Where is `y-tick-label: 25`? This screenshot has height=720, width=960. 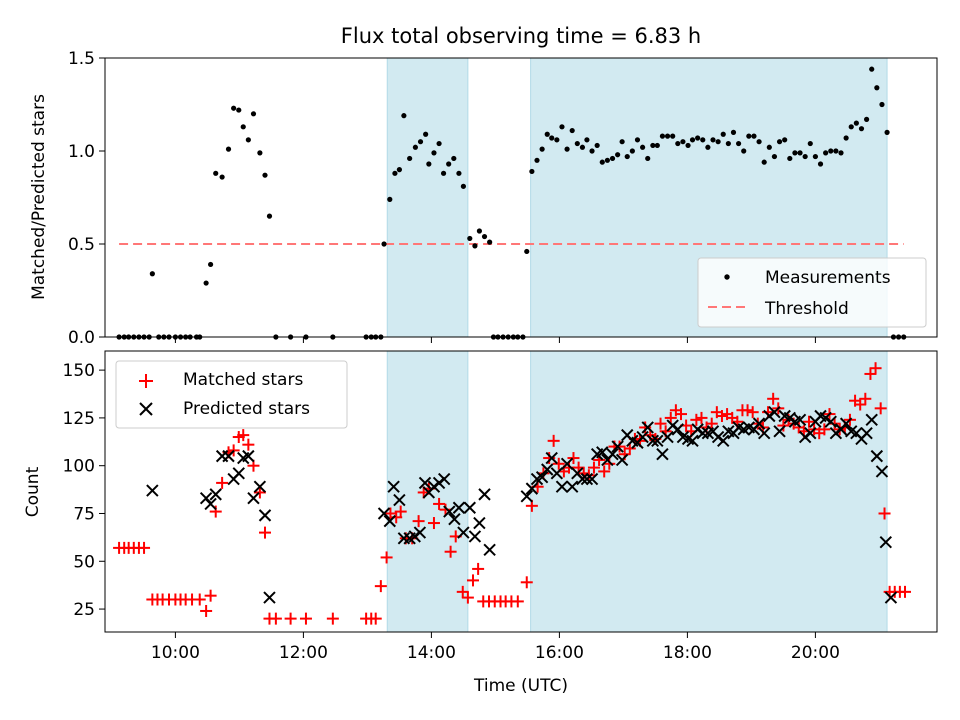
y-tick-label: 25 is located at coordinates (84, 610).